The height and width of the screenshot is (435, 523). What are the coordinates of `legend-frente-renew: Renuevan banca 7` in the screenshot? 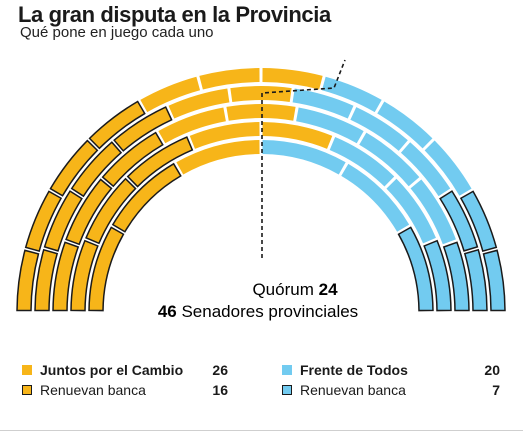 It's located at (391, 390).